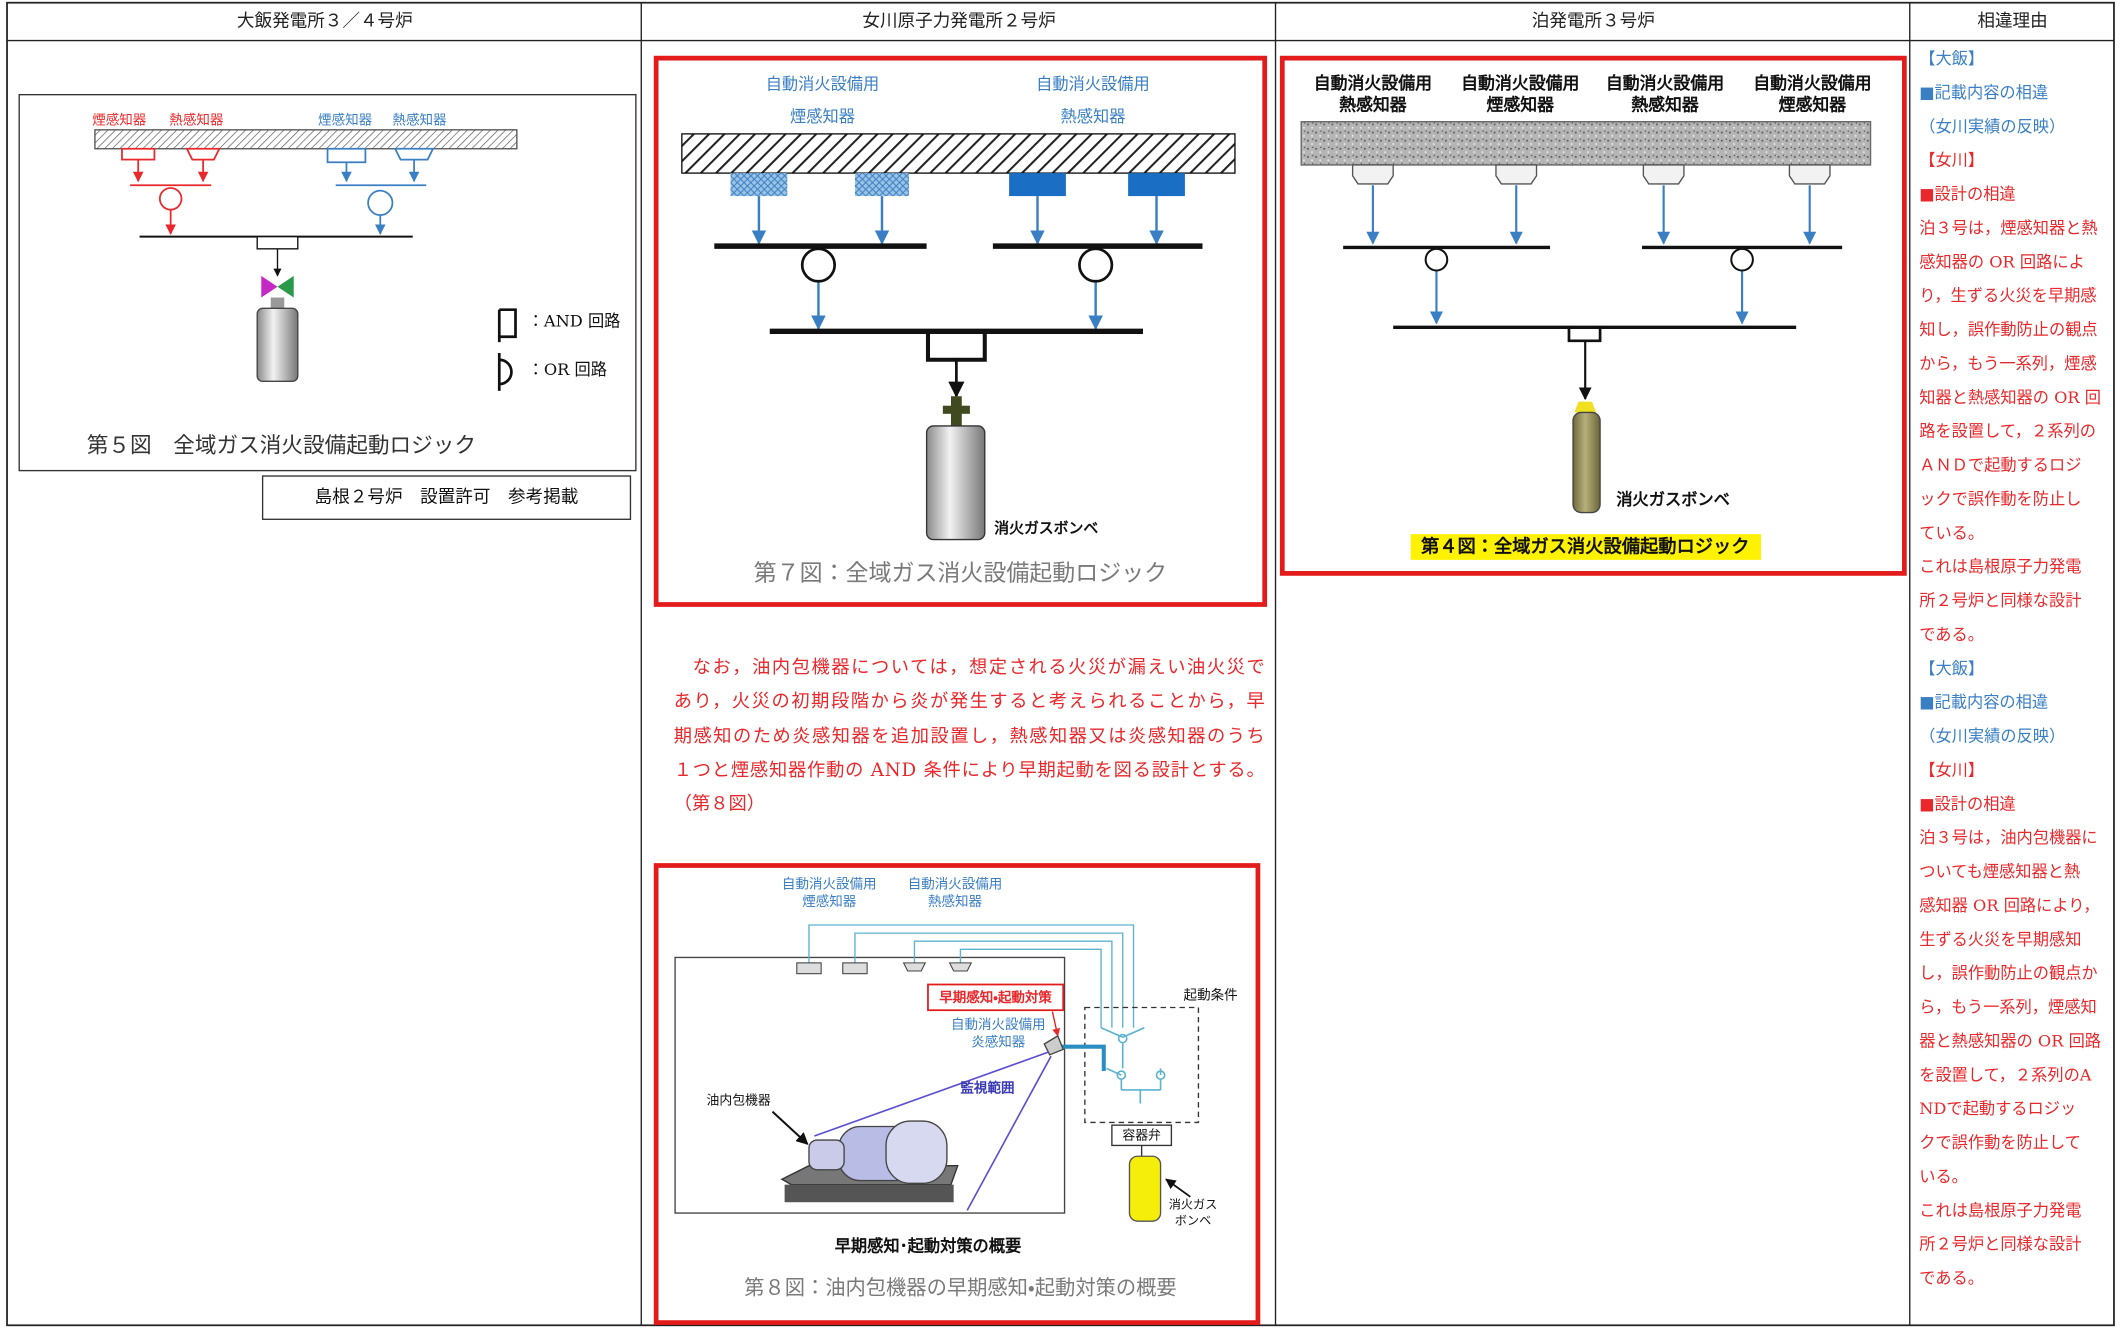 This screenshot has width=2121, height=1332. Describe the element at coordinates (2000, 566) in the screenshot. I see `reason-line: これは島根原子力発電` at that location.